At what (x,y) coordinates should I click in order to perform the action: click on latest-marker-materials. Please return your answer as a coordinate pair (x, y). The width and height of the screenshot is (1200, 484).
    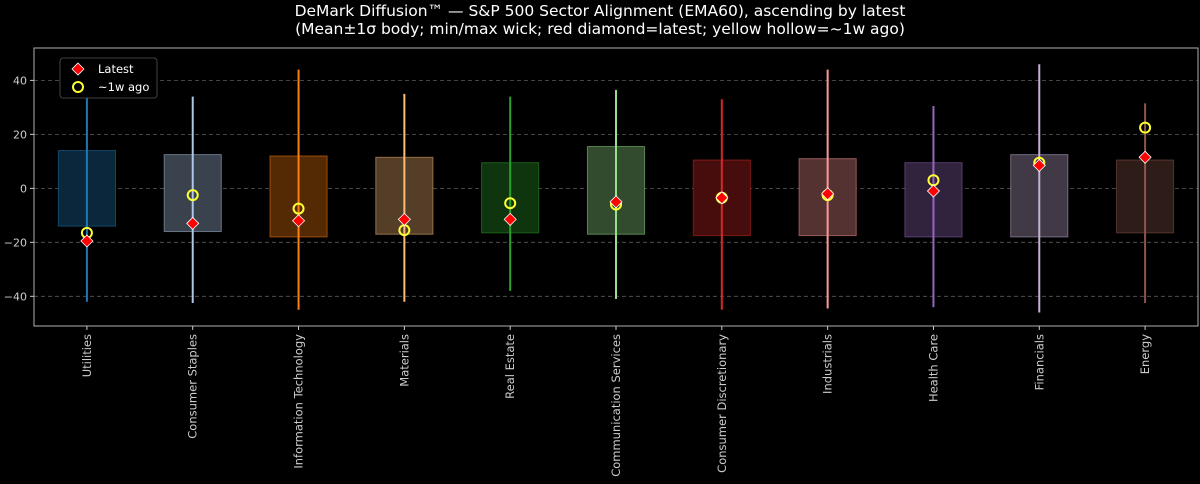
    Looking at the image, I should click on (404, 219).